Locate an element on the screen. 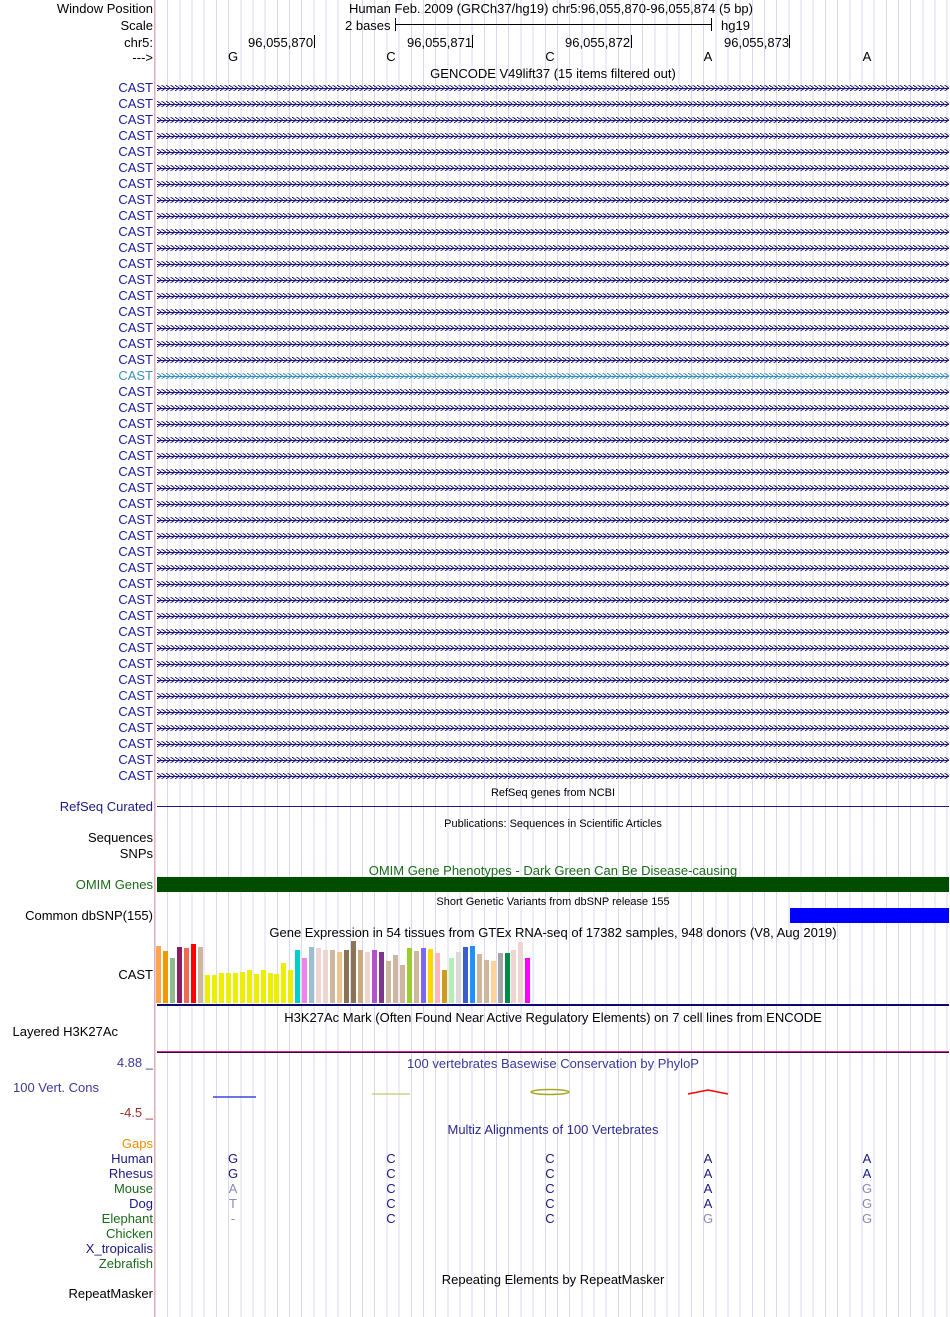 This screenshot has width=950, height=1317. phylop-track-label: 100 Vert. Cons is located at coordinates (56, 1087).